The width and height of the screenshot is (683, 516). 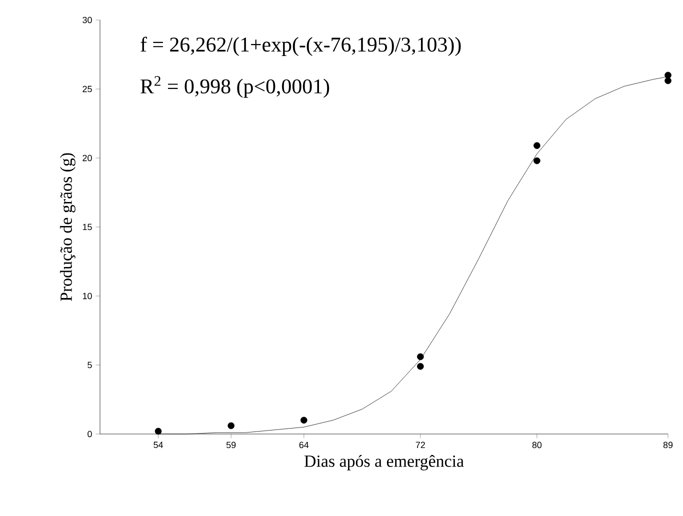 I want to click on x-tick-label: 54, so click(x=158, y=445).